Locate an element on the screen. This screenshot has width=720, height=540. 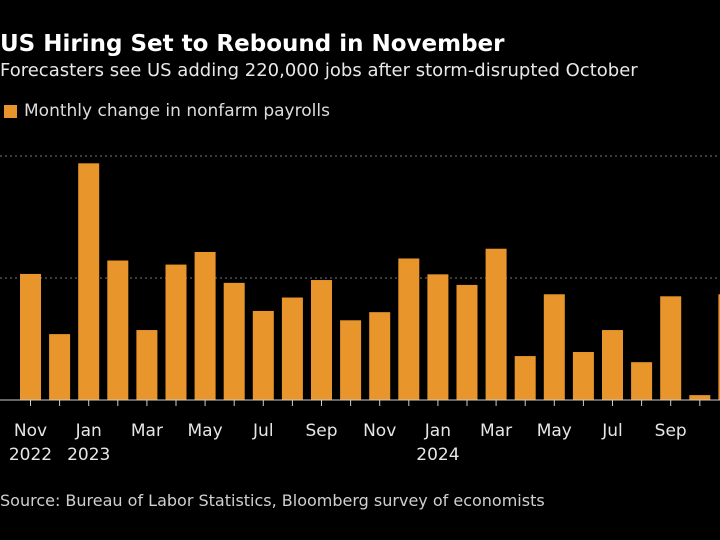
legend-swatch is located at coordinates (10, 111).